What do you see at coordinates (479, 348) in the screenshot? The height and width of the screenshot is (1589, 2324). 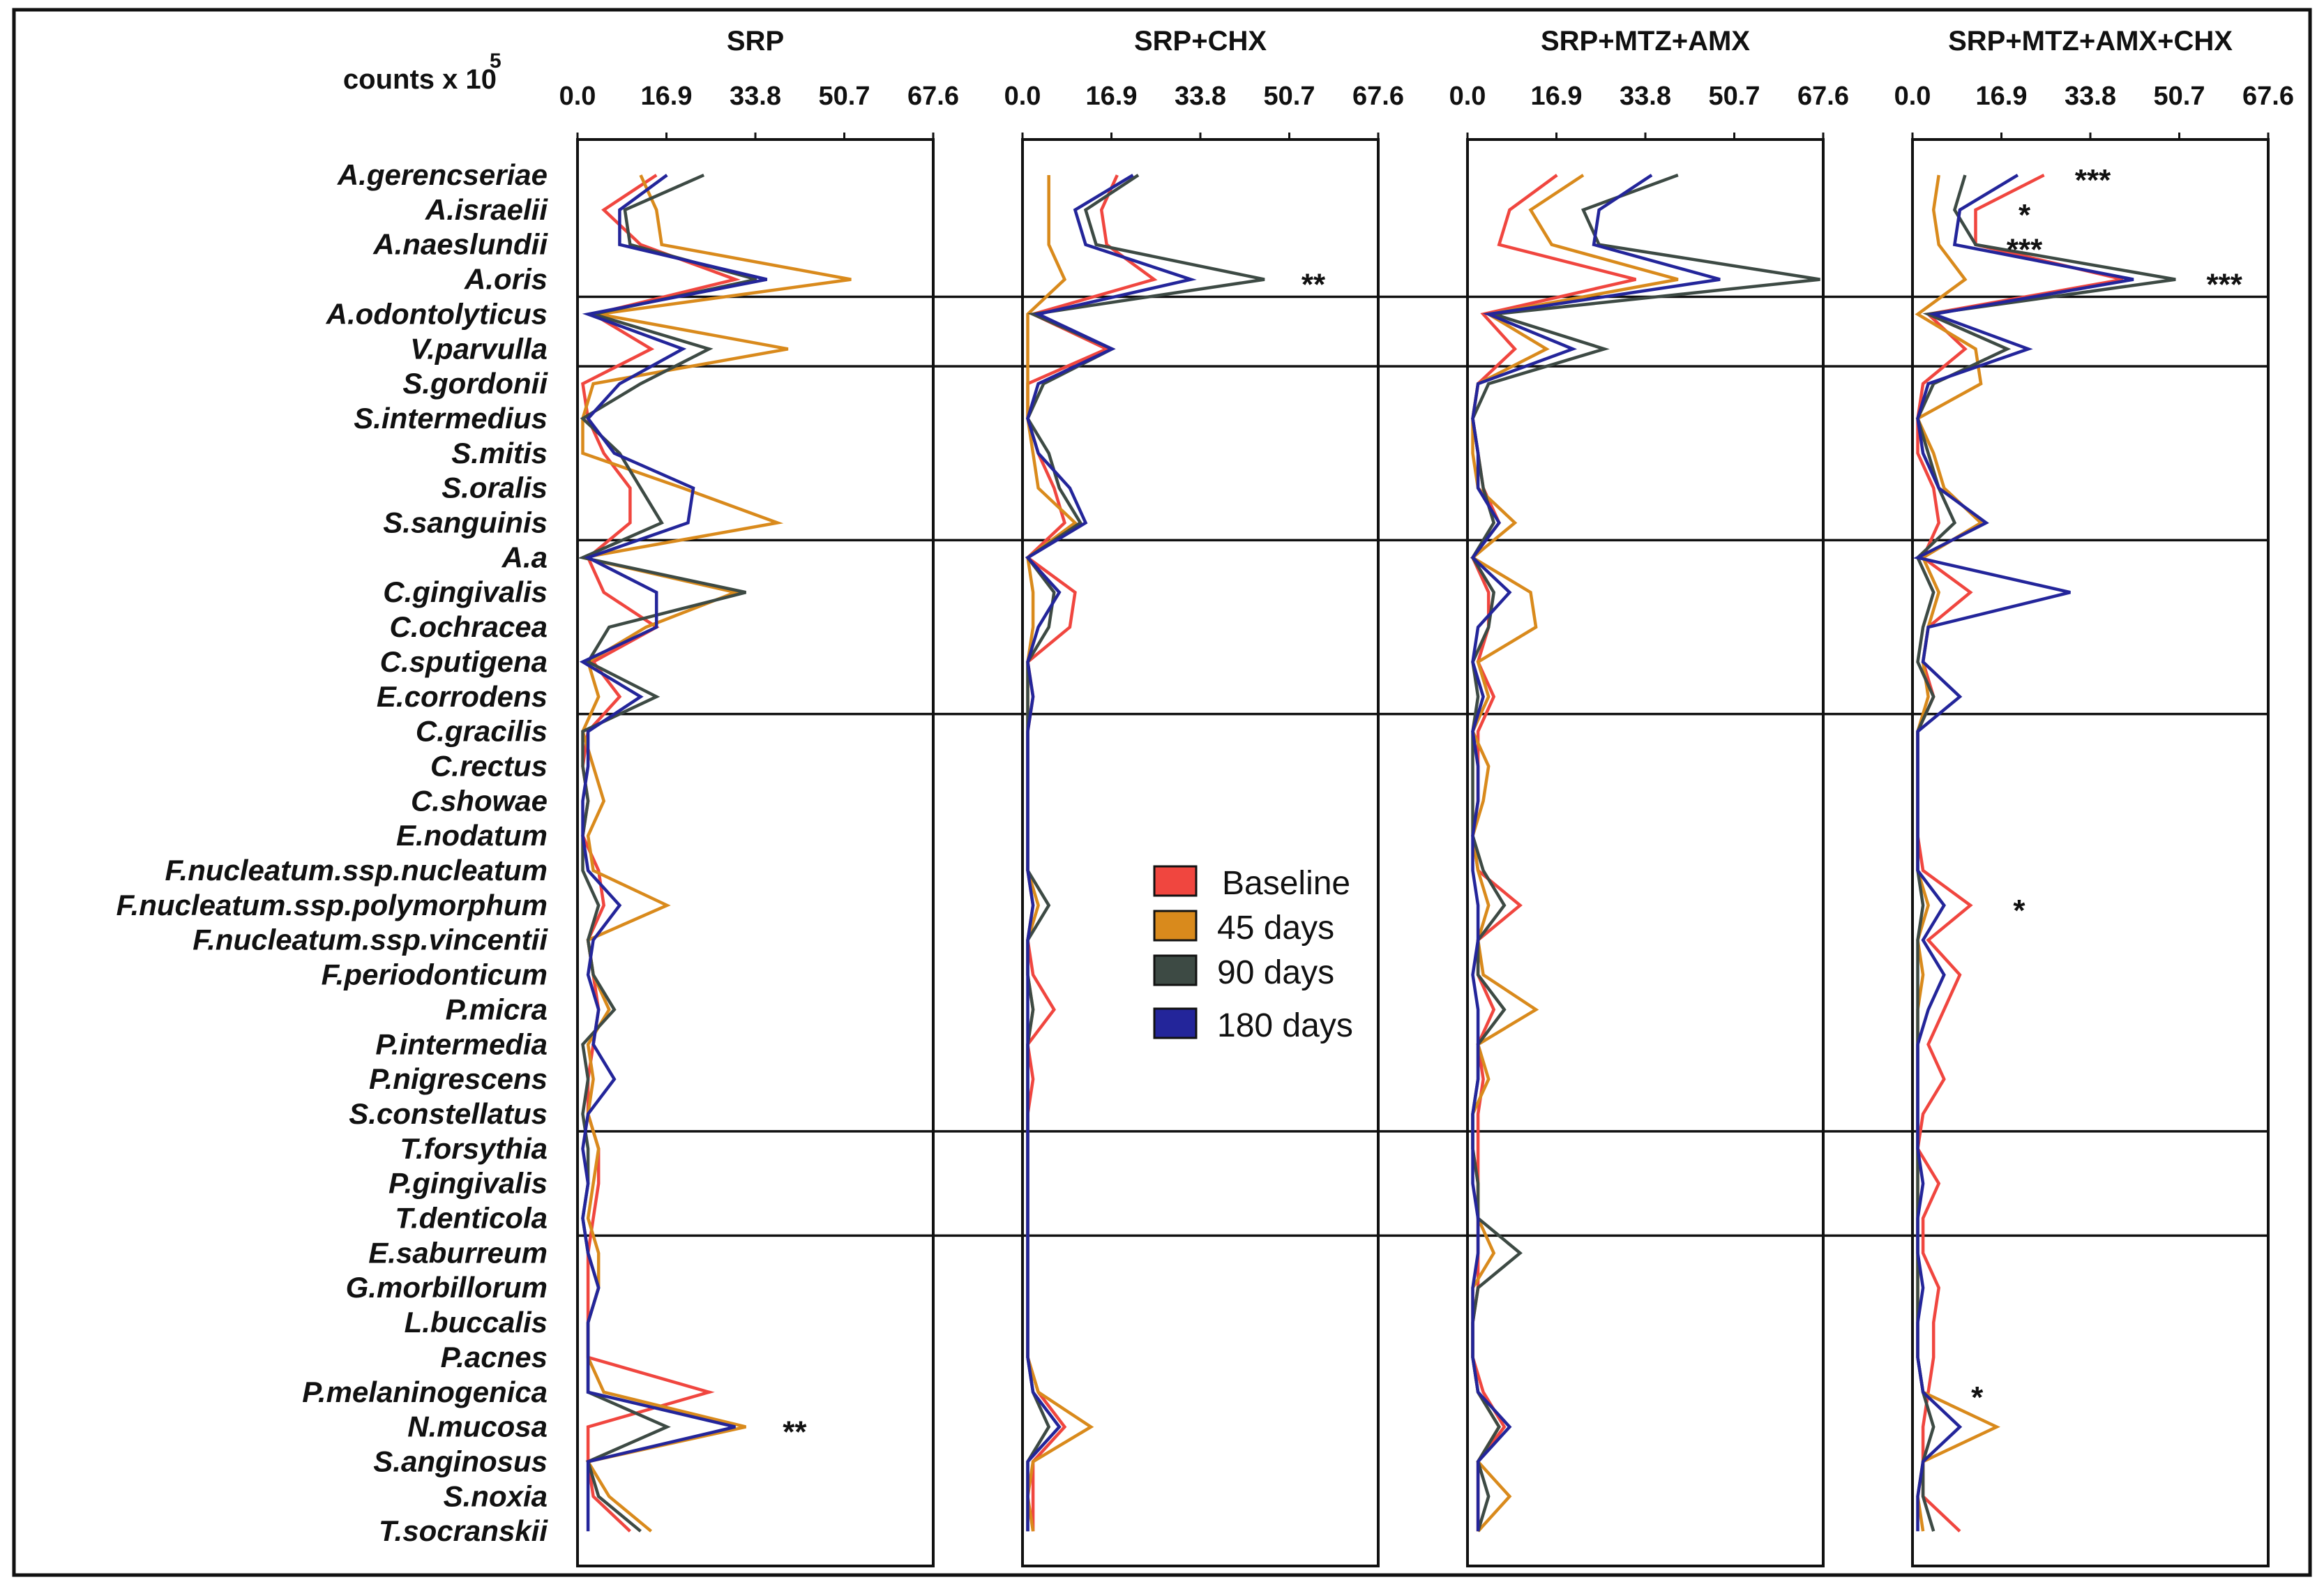 I see `species-label: V.parvulla` at bounding box center [479, 348].